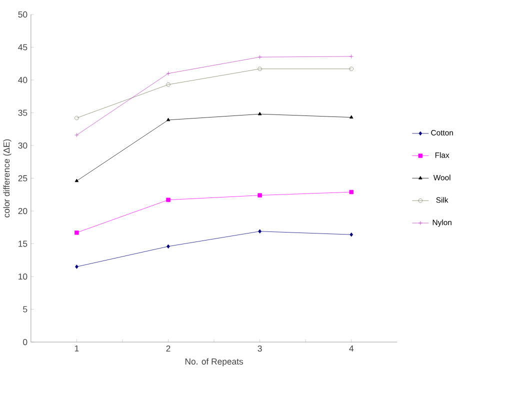 The height and width of the screenshot is (403, 527). Describe the element at coordinates (23, 211) in the screenshot. I see `y-tick-label: 20` at that location.